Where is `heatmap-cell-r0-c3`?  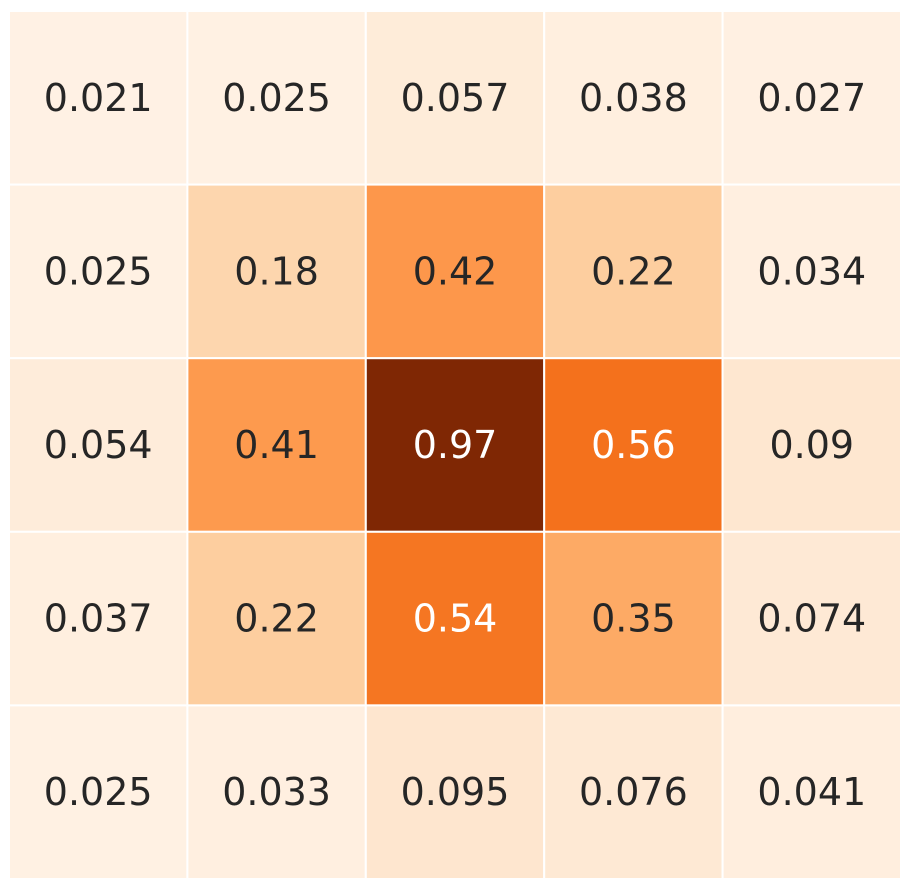
heatmap-cell-r0-c3 is located at coordinates (633, 98).